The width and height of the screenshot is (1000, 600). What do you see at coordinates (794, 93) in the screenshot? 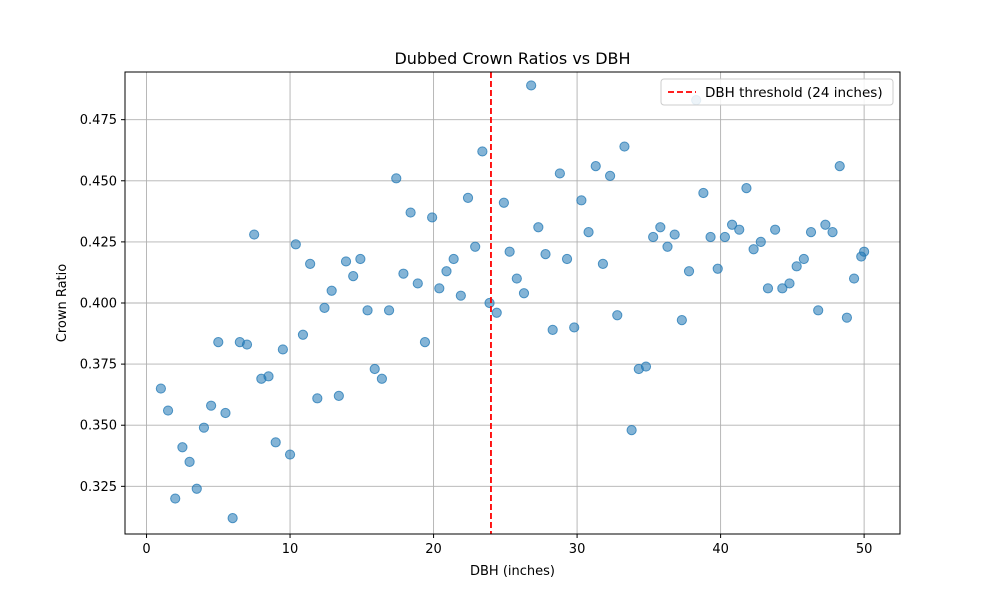
I see `legend-label-threshold: DBH threshold (24 inches)` at bounding box center [794, 93].